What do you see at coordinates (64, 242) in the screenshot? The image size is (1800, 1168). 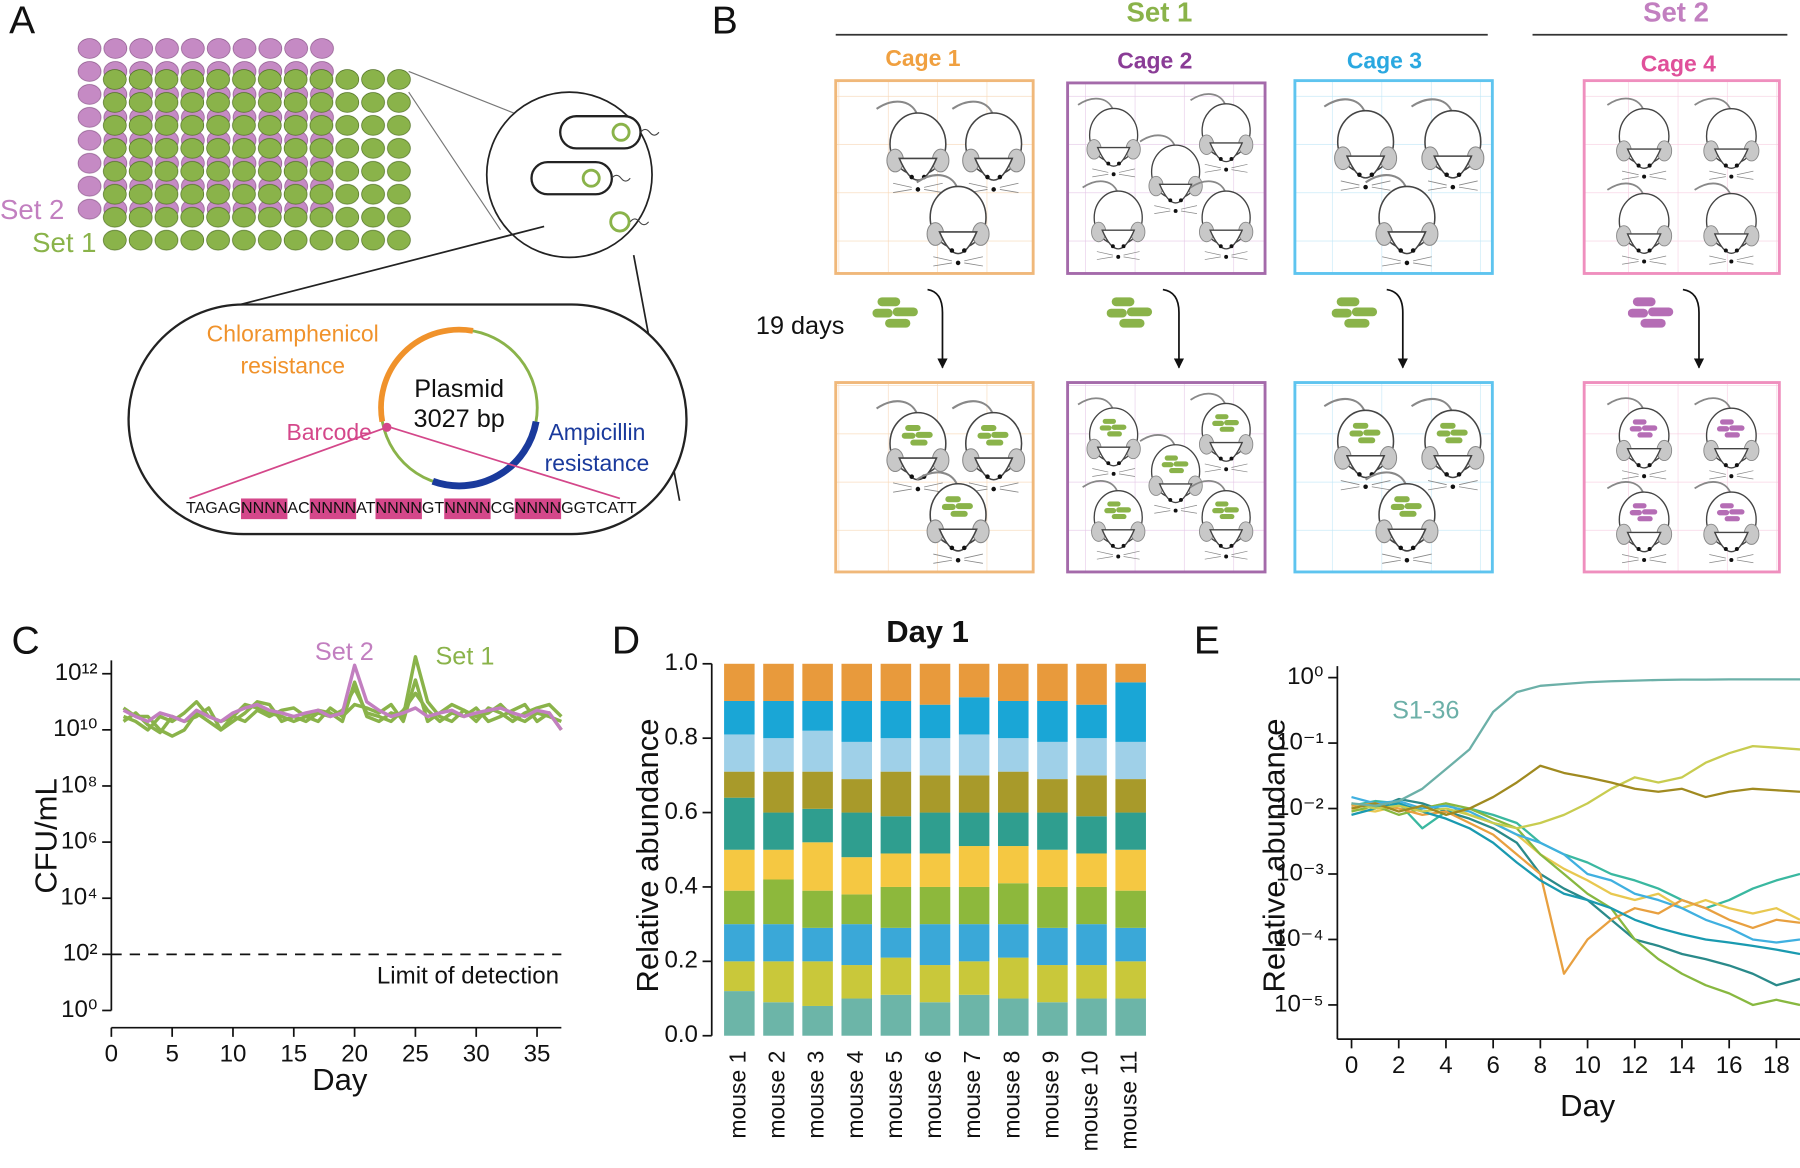 I see `set-label: Set 1` at bounding box center [64, 242].